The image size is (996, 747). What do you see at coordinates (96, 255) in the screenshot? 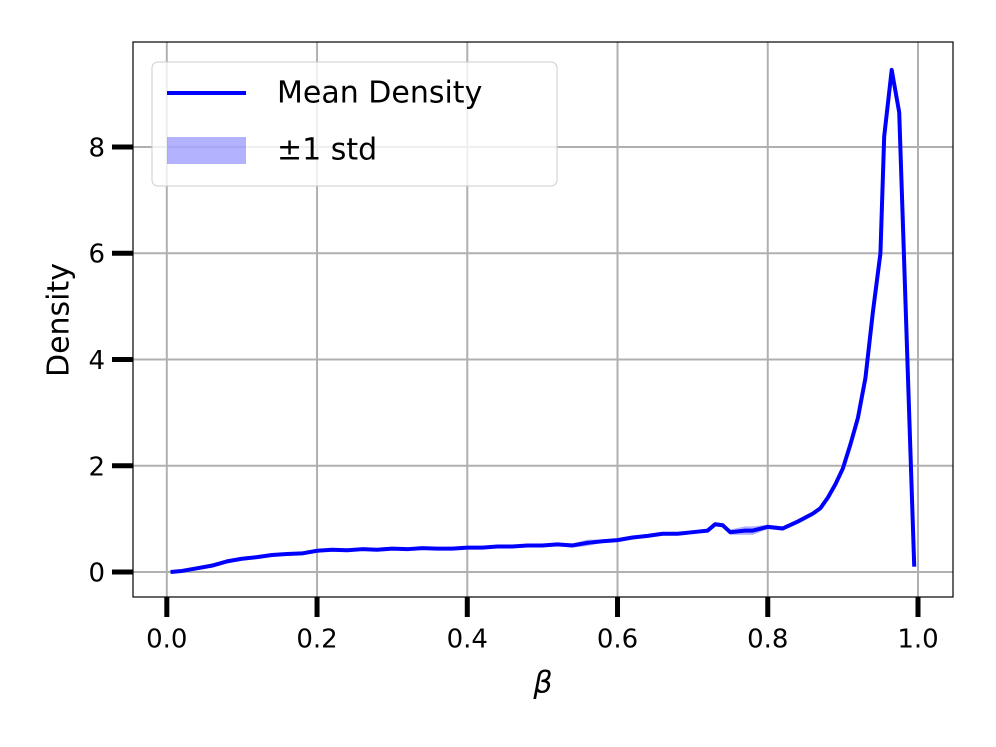
I see `y-tick-label: 6` at bounding box center [96, 255].